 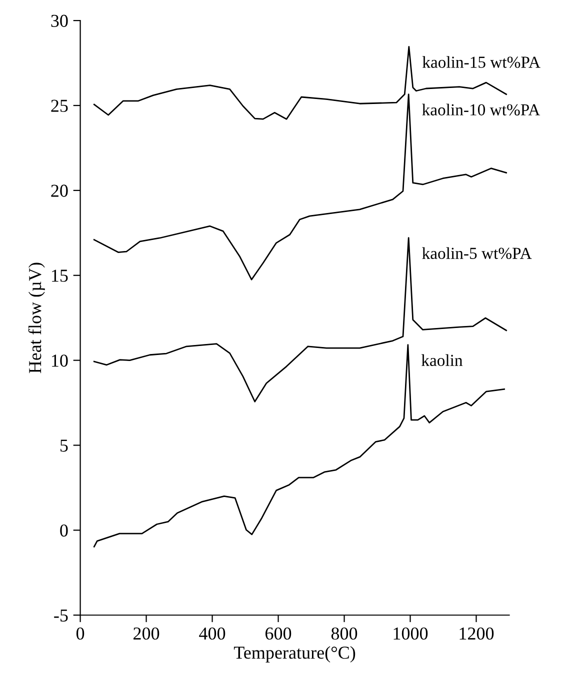 I want to click on y-tick-label: 25, so click(x=59, y=106).